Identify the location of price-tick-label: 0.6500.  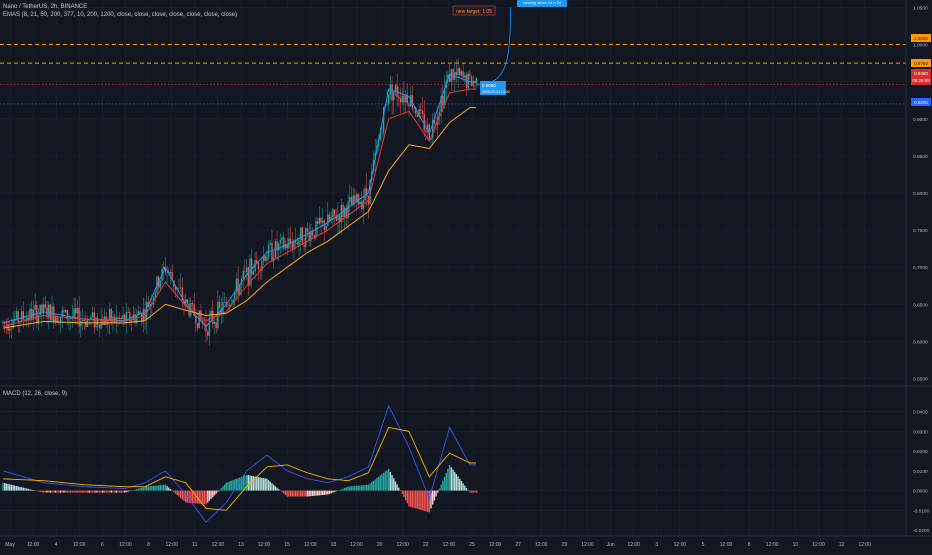
(920, 305).